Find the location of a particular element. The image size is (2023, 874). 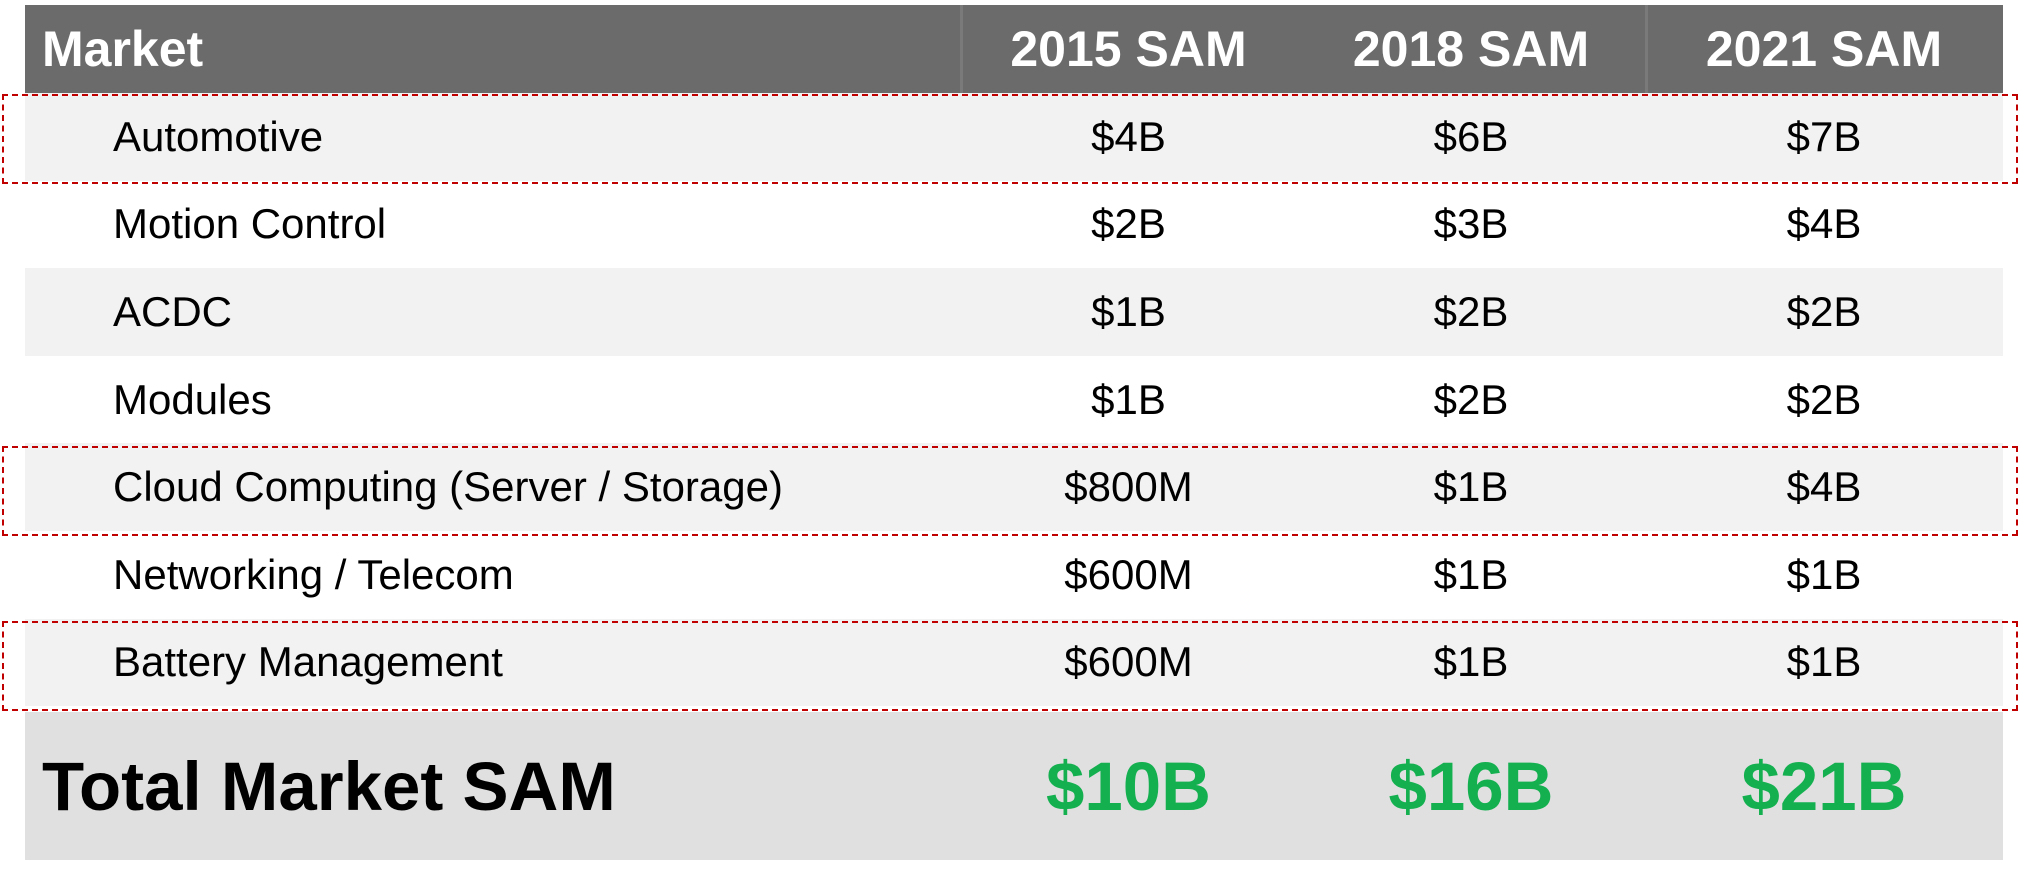

market-name: Networking / Telecom is located at coordinates (313, 574).